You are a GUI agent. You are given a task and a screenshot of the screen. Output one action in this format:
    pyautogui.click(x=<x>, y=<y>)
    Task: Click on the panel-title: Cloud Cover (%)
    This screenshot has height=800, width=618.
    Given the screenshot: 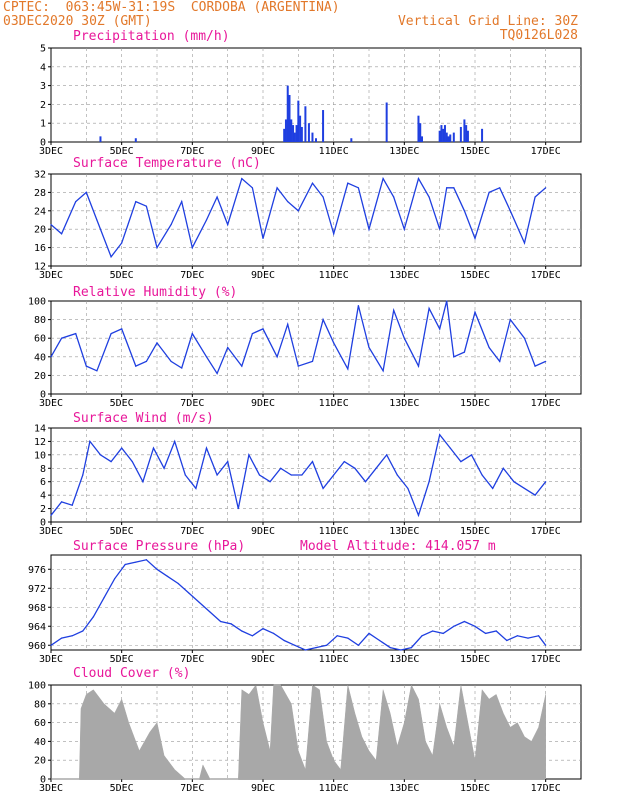 What is the action you would take?
    pyautogui.click(x=131, y=673)
    